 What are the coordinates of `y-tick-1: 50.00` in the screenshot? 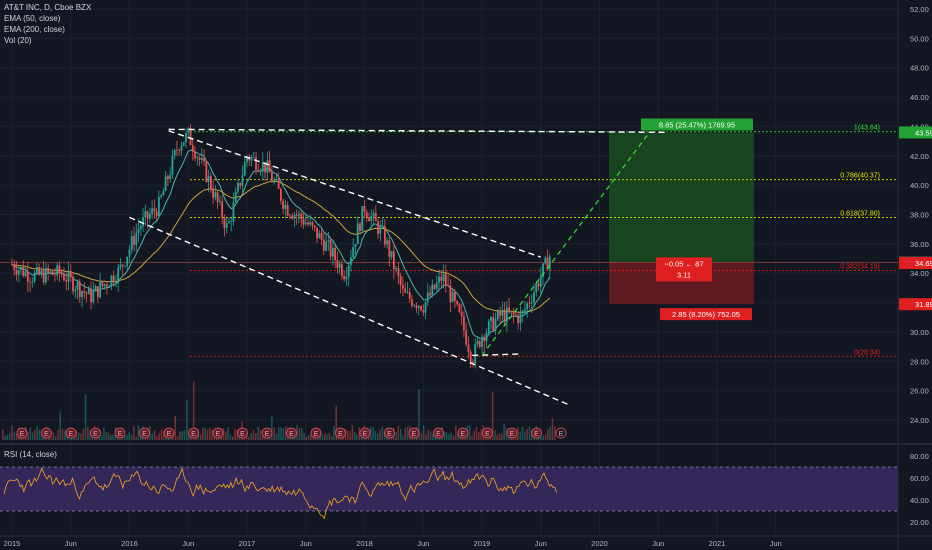 It's located at (919, 38).